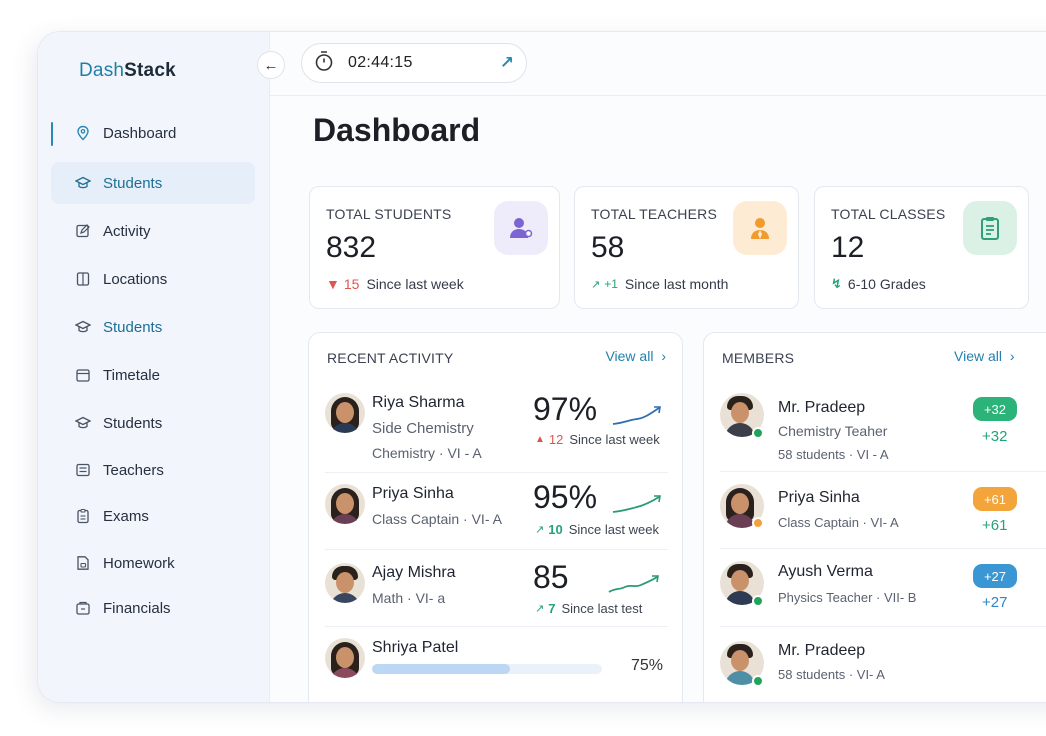 Image resolution: width=1046 pixels, height=736 pixels. What do you see at coordinates (409, 598) in the screenshot?
I see `student-role: Math · VI- a` at bounding box center [409, 598].